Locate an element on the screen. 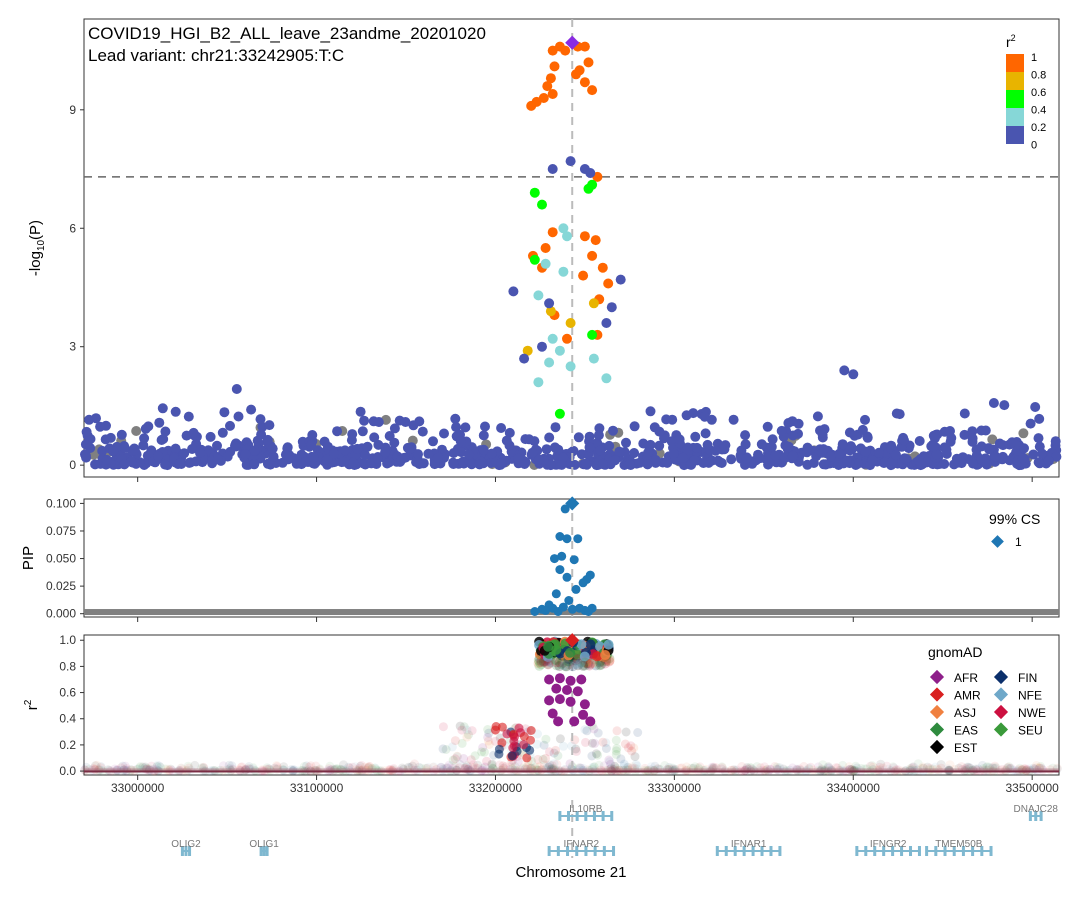 This screenshot has height=900, width=1079. manhattan-ylabel: -log10(P) is located at coordinates (37, 248).